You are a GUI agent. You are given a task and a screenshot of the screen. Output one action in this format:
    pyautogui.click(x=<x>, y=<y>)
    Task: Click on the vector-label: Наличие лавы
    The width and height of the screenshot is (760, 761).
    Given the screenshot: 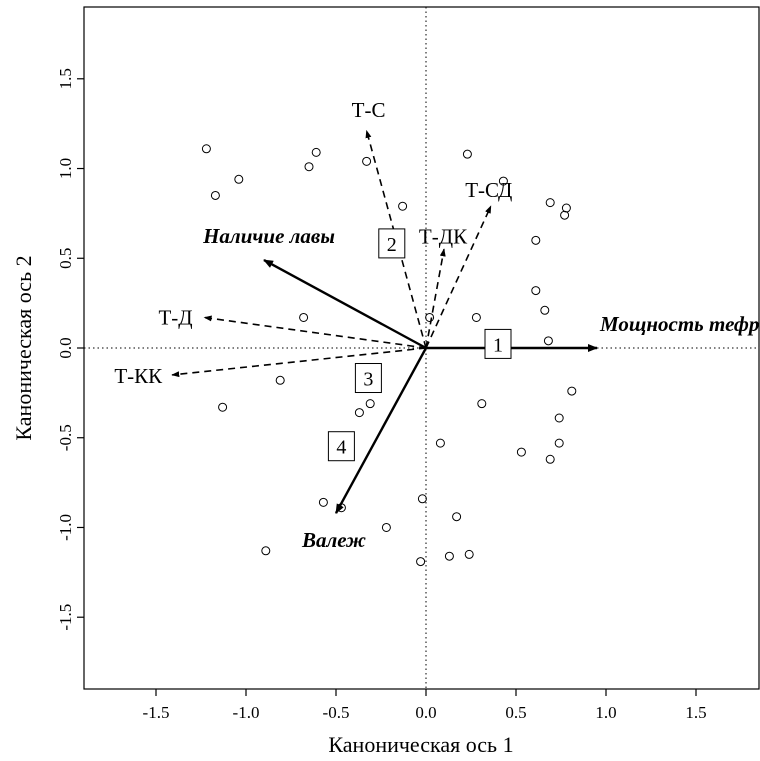 What is the action you would take?
    pyautogui.click(x=268, y=236)
    